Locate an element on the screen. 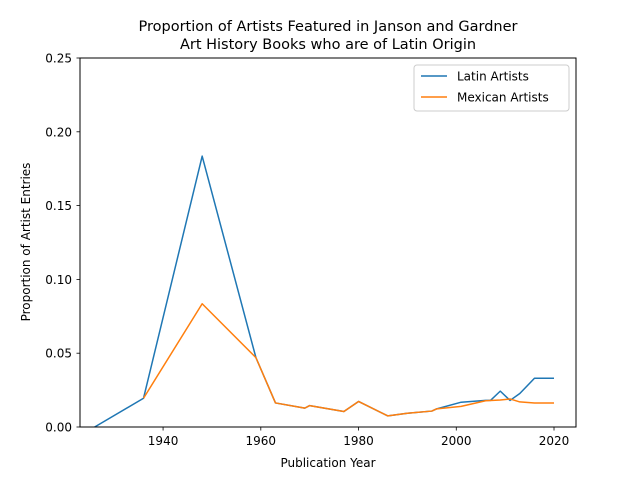  legend-box is located at coordinates (491, 88).